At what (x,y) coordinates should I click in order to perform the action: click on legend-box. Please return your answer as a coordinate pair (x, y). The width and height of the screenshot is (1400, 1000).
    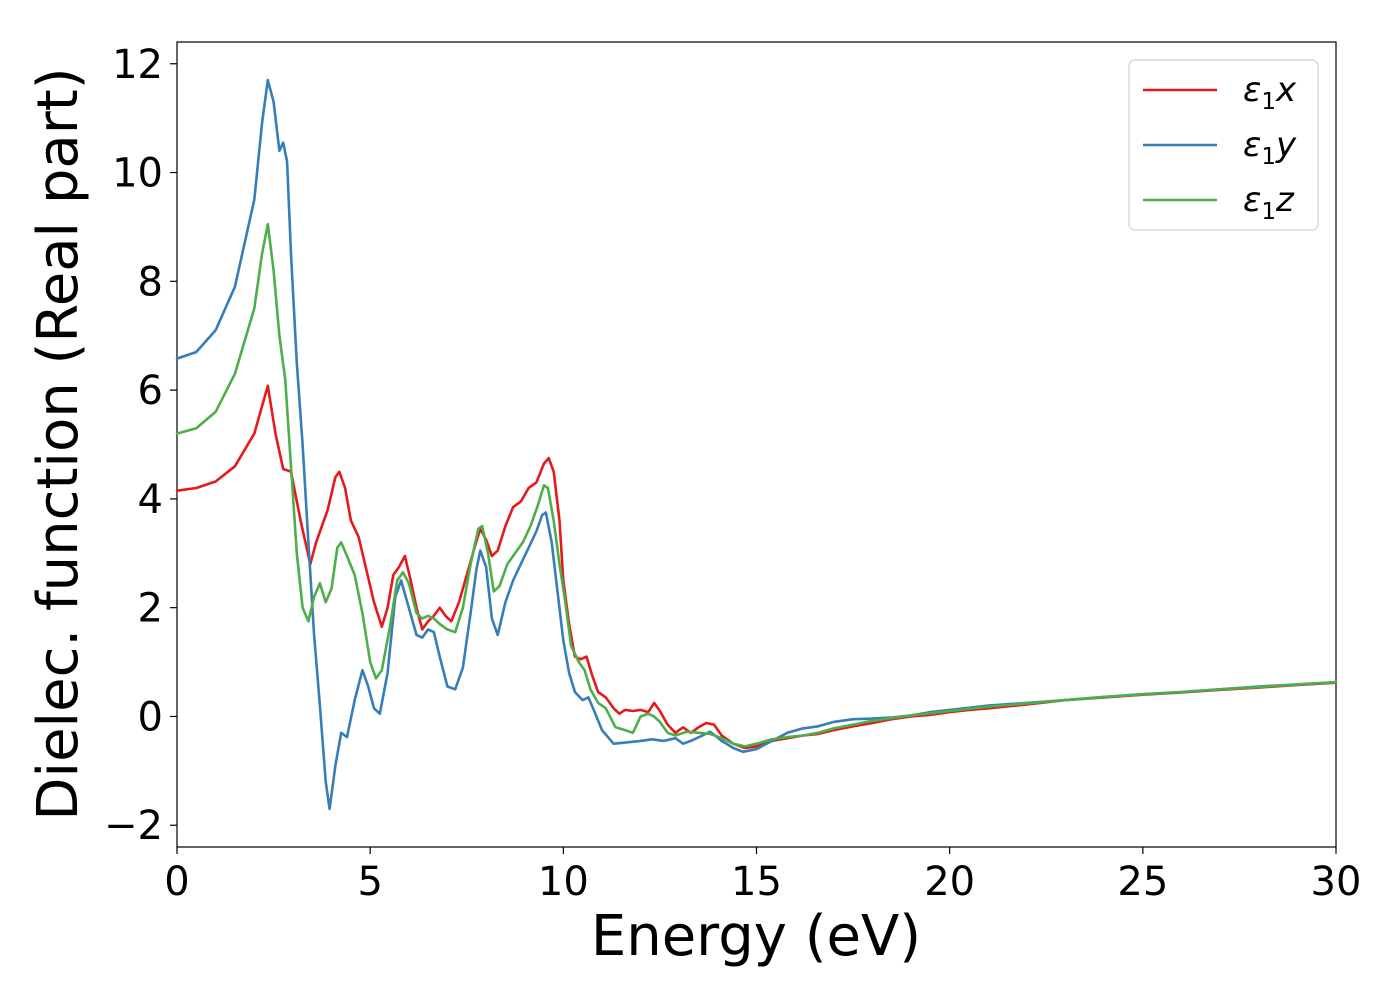
    Looking at the image, I should click on (1223, 145).